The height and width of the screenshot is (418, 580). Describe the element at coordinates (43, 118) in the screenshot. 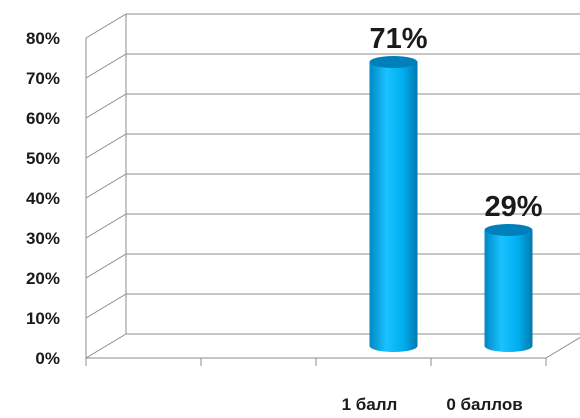

I see `y-tick-label: 60%` at that location.